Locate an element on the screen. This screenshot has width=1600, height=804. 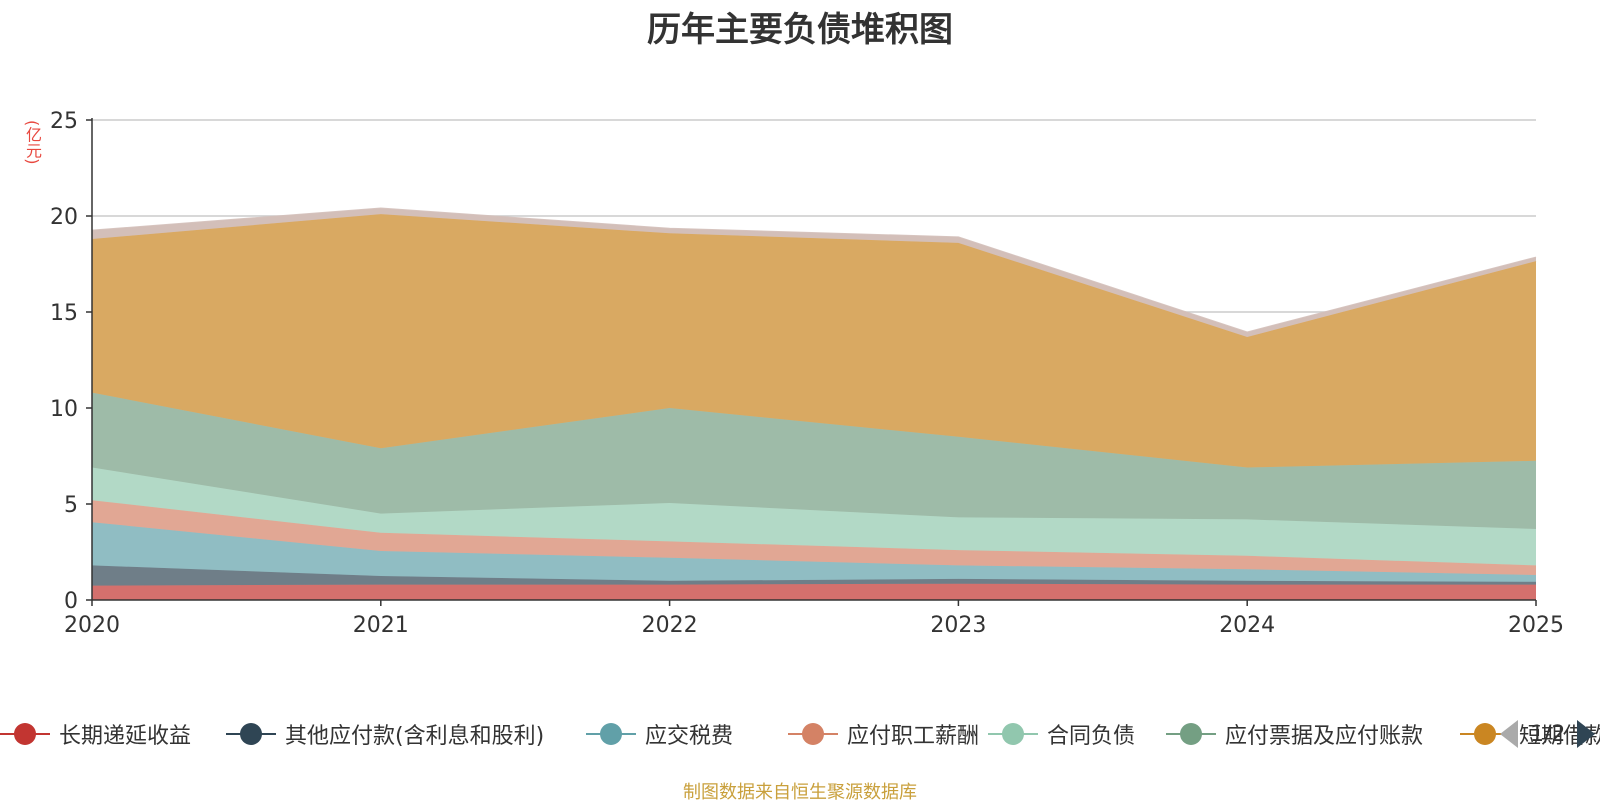
y-axis-unit-label: (亿元) is located at coordinates (32, 142).